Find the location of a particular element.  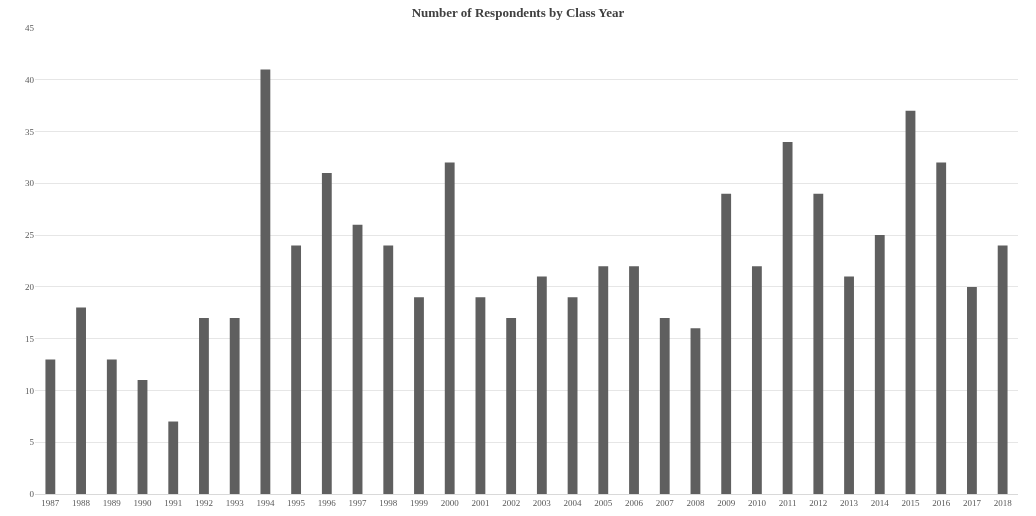

y-tick-label: 45 is located at coordinates (30, 28).